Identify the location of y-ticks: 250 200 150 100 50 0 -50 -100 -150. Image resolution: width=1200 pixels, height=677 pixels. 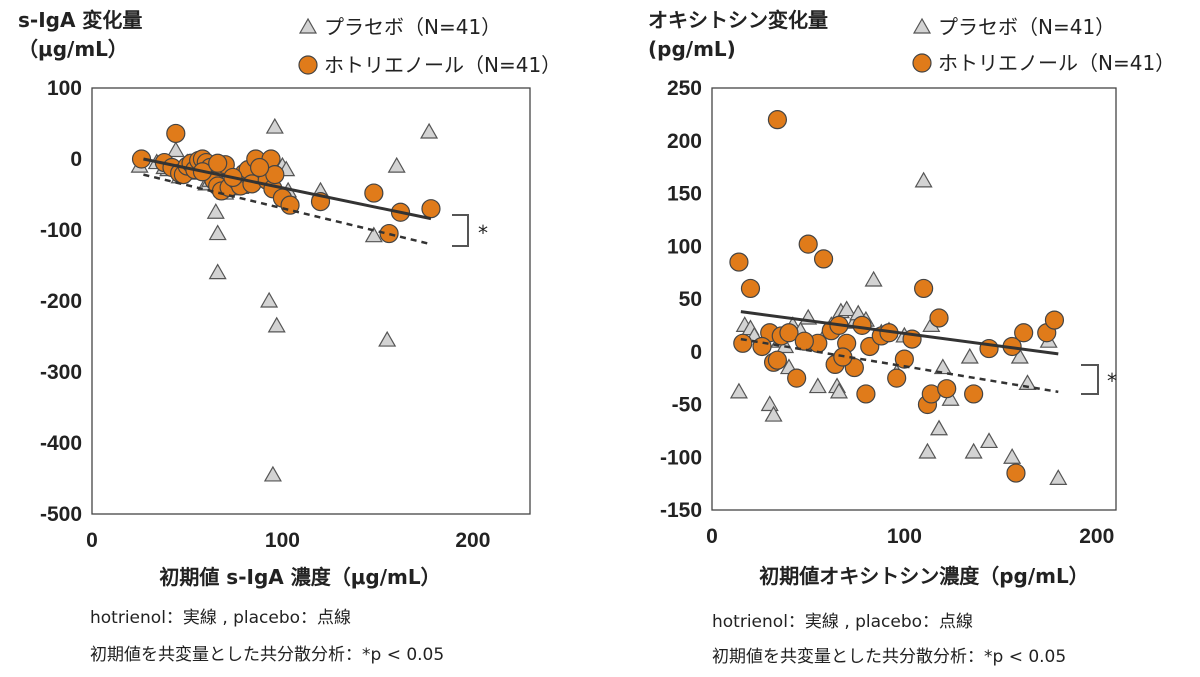
(681, 299).